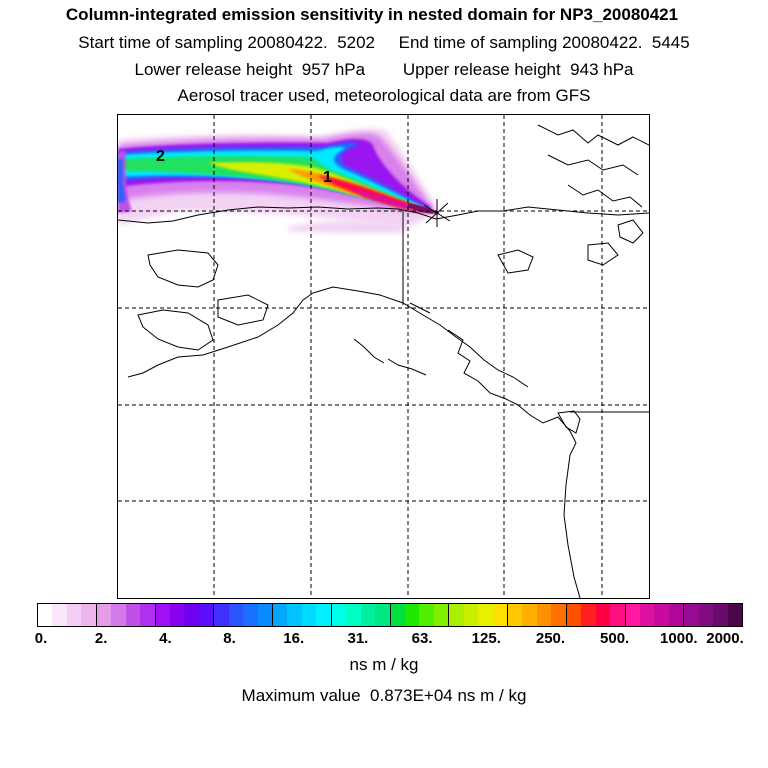  Describe the element at coordinates (384, 641) in the screenshot. I see `colorbar-tick-labels: 0. 2. 4. 8. 16. 31. 63. 125. 250. 500. 1000. 2000.` at that location.